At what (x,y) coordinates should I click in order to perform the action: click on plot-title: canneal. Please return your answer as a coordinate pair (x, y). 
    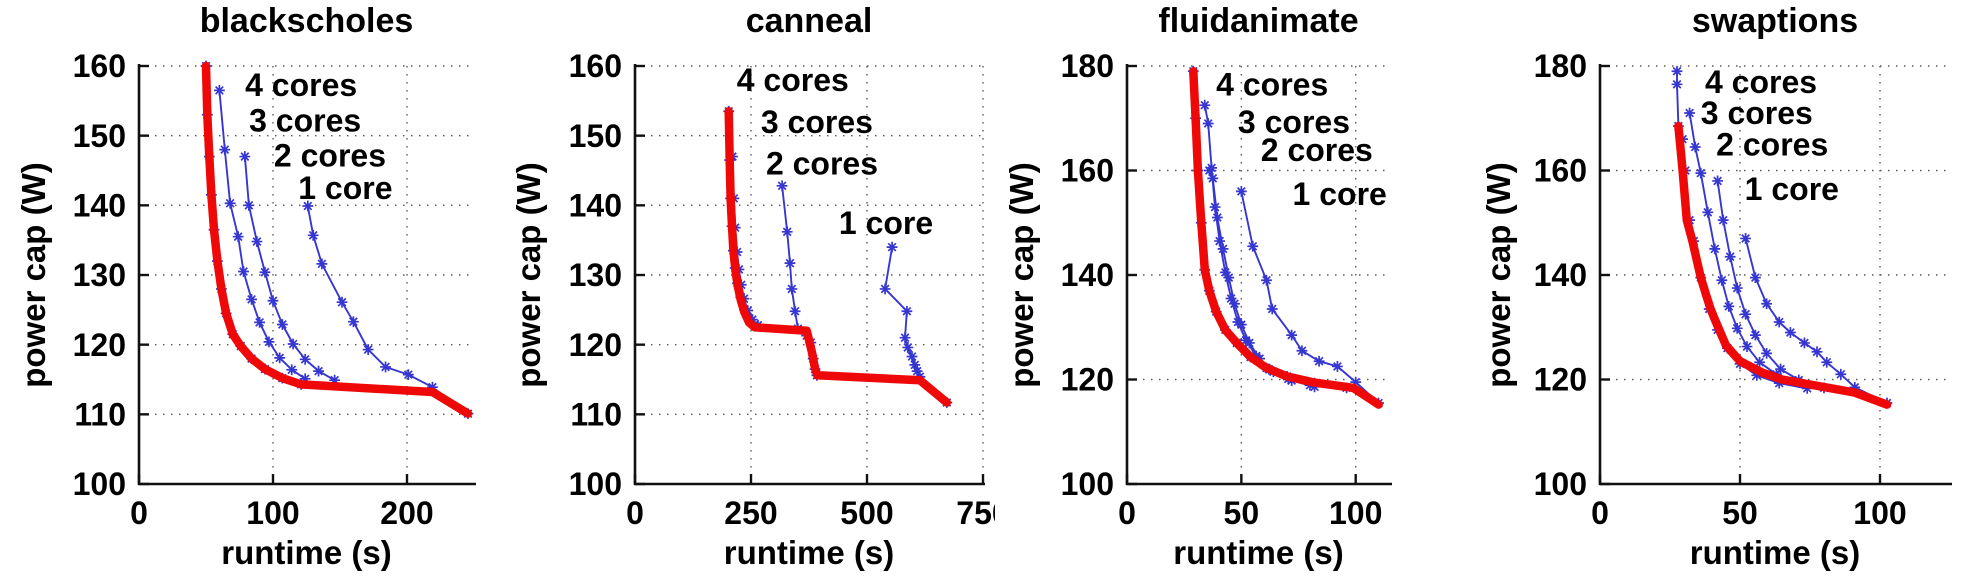
    Looking at the image, I should click on (809, 21).